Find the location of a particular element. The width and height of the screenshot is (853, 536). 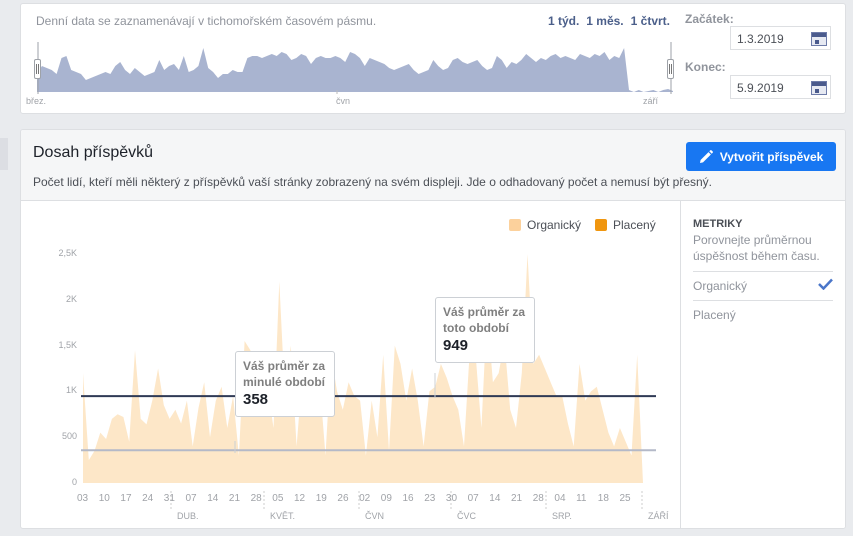

sidebar-nav-edge is located at coordinates (4, 154).